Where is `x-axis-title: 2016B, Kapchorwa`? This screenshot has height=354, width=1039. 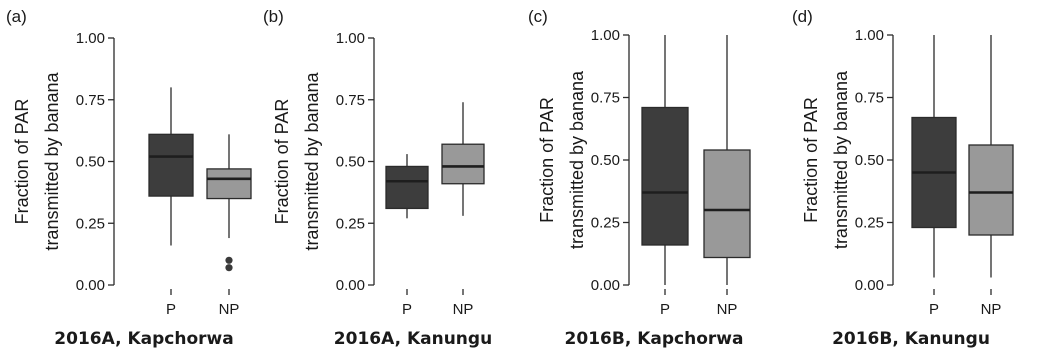 x-axis-title: 2016B, Kapchorwa is located at coordinates (654, 339).